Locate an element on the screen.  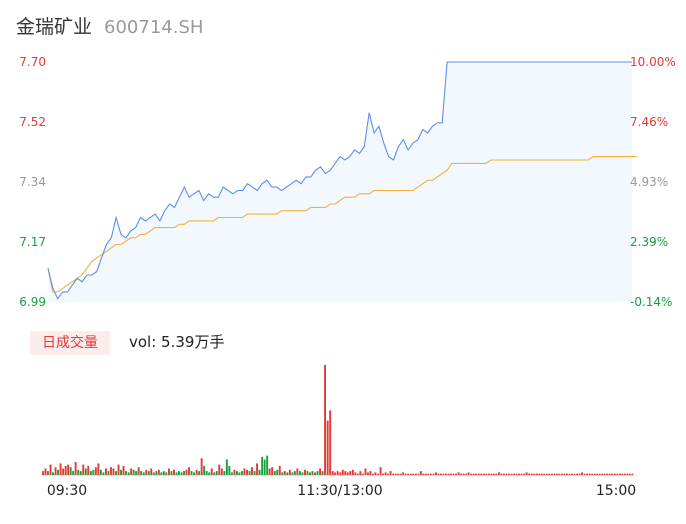
y-tick-right: 7.46% is located at coordinates (649, 122).